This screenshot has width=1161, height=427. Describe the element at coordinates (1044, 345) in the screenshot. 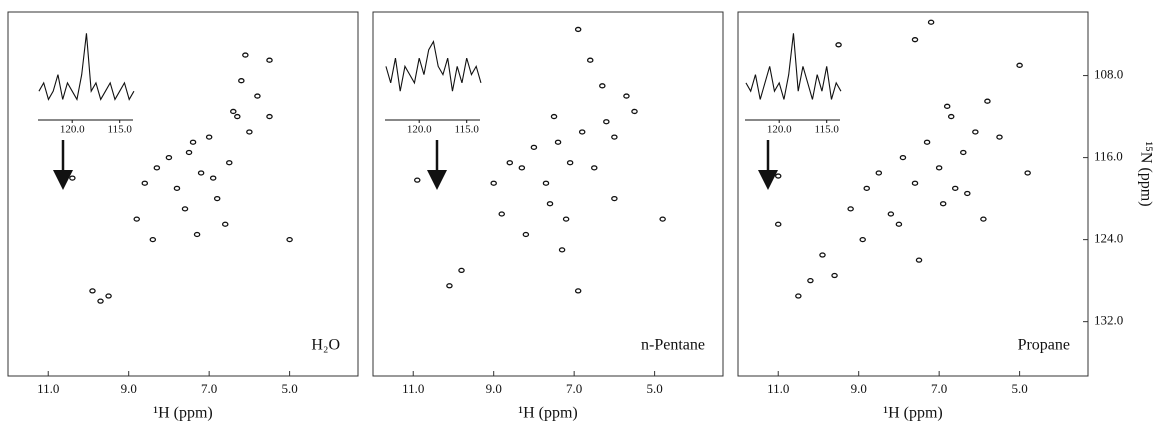

I see `panel-label: Propane` at that location.